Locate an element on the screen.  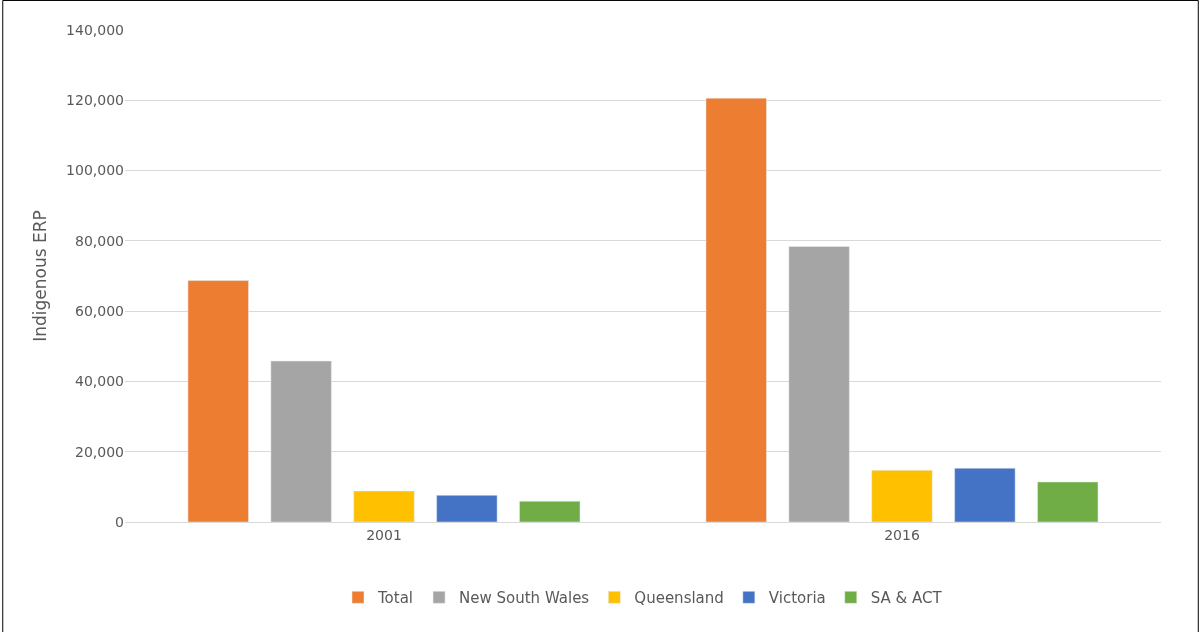
y-tick-label: 0 is located at coordinates (119, 521).